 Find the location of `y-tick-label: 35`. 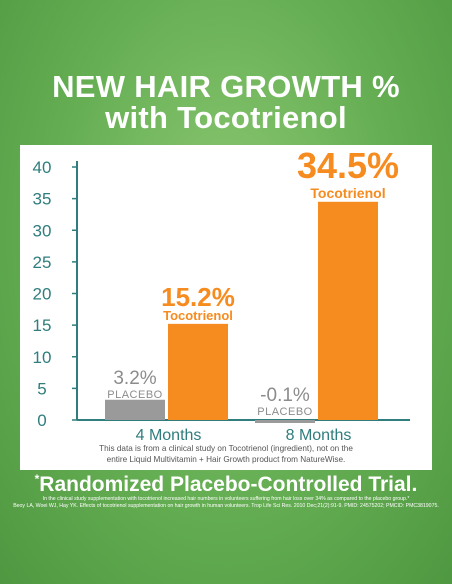

y-tick-label: 35 is located at coordinates (42, 199).